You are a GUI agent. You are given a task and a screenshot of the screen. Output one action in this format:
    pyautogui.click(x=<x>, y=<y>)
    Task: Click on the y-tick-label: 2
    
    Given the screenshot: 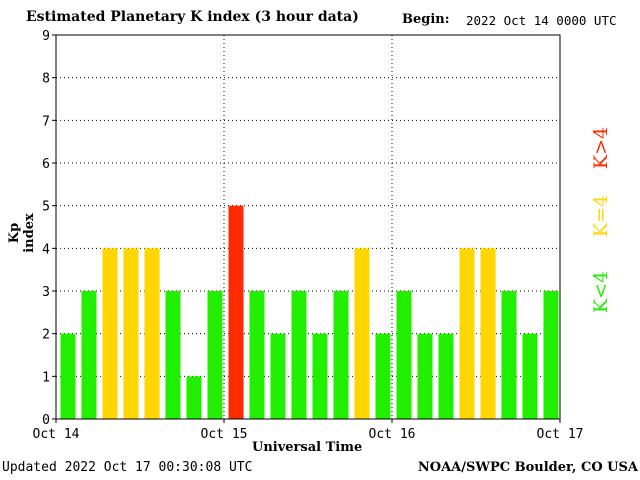 What is the action you would take?
    pyautogui.click(x=46, y=335)
    